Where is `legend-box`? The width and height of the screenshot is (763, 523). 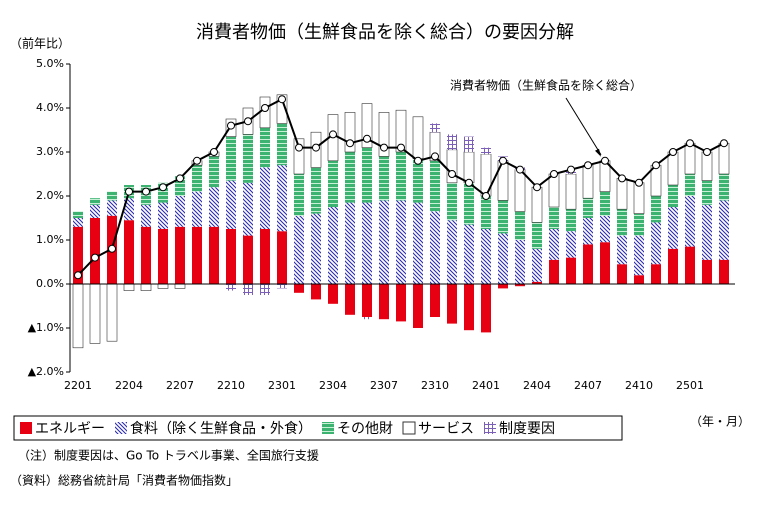 legend-box is located at coordinates (318, 428).